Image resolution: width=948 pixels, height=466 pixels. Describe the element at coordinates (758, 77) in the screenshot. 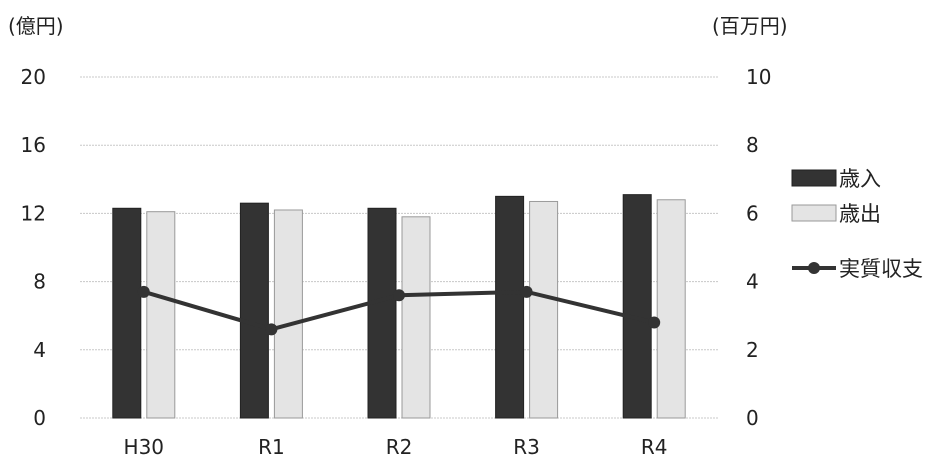

I see `right-tick-label: 10` at that location.